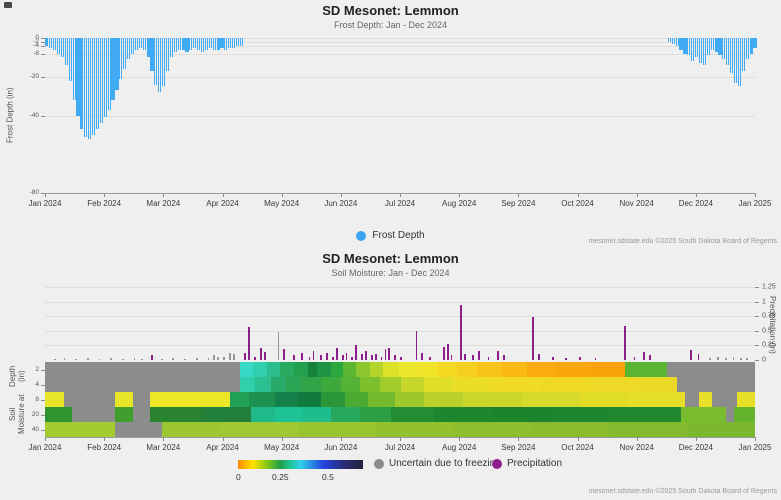 This screenshot has width=781, height=500. I want to click on soil-chart-title: SD Mesonet: Lemmon, so click(390, 258).